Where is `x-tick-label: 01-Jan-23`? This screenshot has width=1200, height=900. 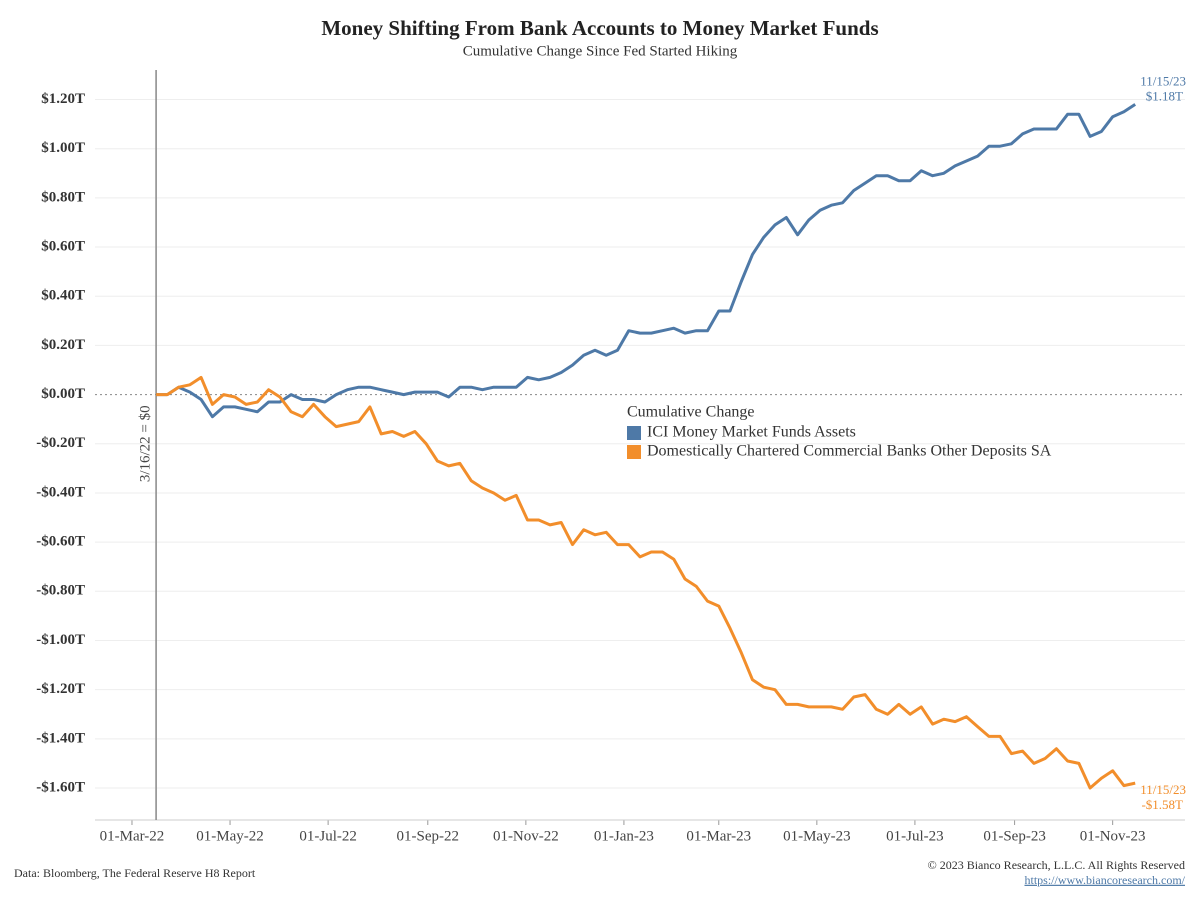 x-tick-label: 01-Jan-23 is located at coordinates (624, 836).